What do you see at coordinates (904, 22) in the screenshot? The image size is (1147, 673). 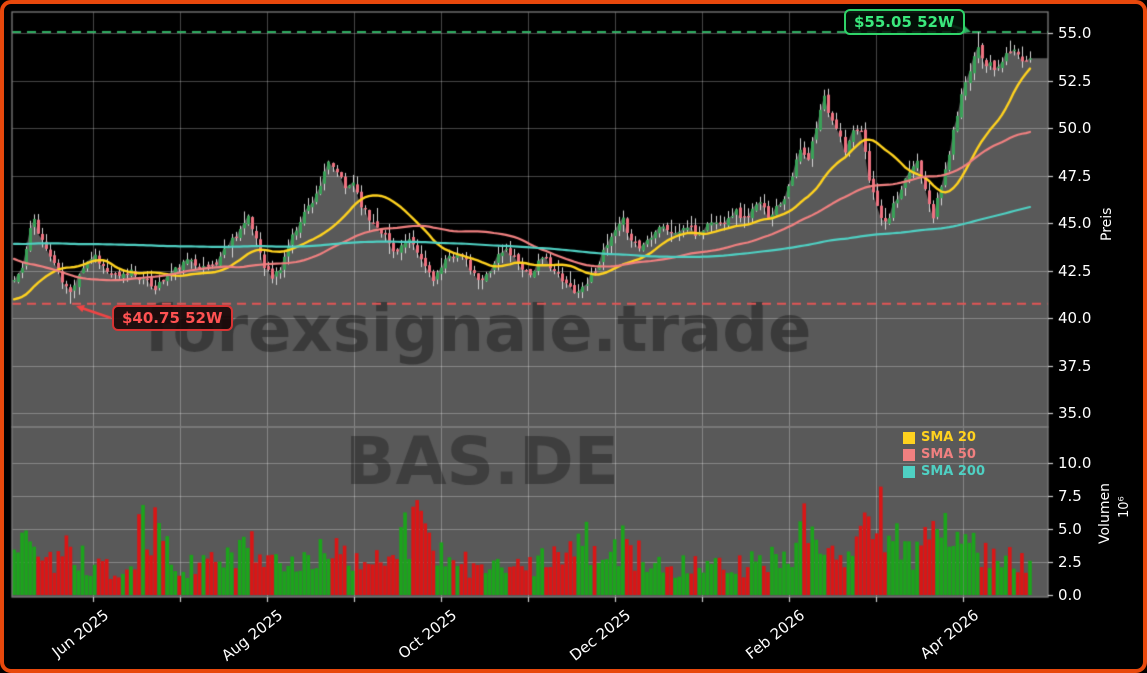 I see `high-52w-badge: $55.05 52W` at bounding box center [904, 22].